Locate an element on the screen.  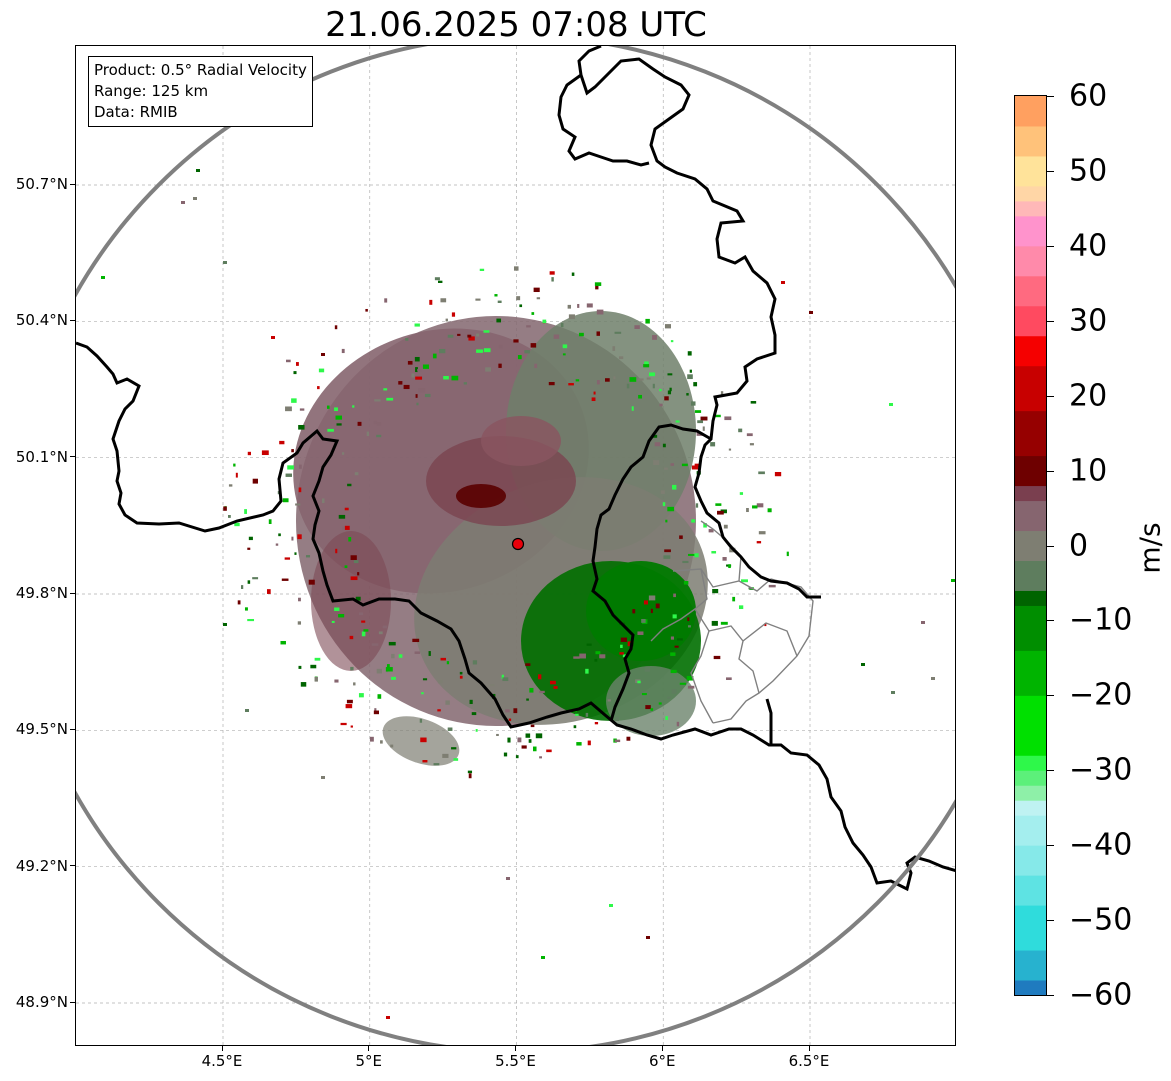
admin-borders is located at coordinates (732, 622).